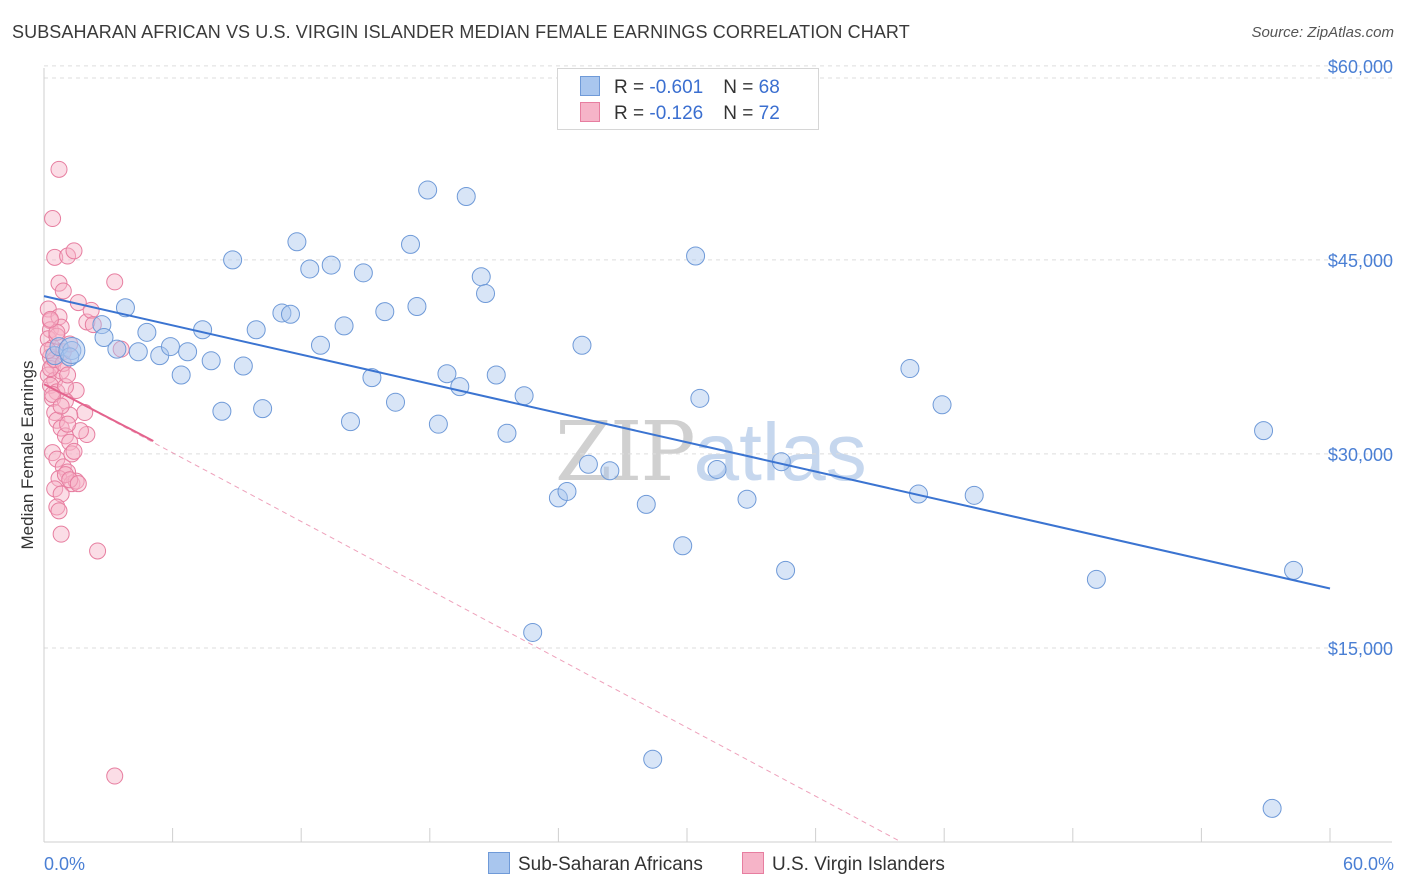 Image resolution: width=1406 pixels, height=892 pixels. What do you see at coordinates (1360, 455) in the screenshot?
I see `y-tick-label: $30,000` at bounding box center [1360, 455].